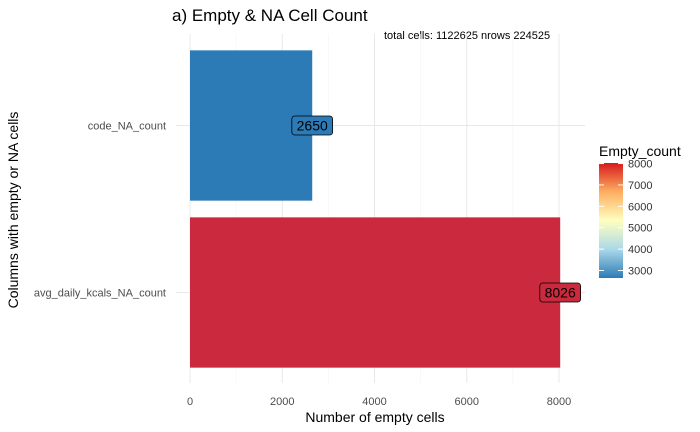 The width and height of the screenshot is (700, 432). I want to click on chart-title: a) Empty & NA Cell Count, so click(270, 15).